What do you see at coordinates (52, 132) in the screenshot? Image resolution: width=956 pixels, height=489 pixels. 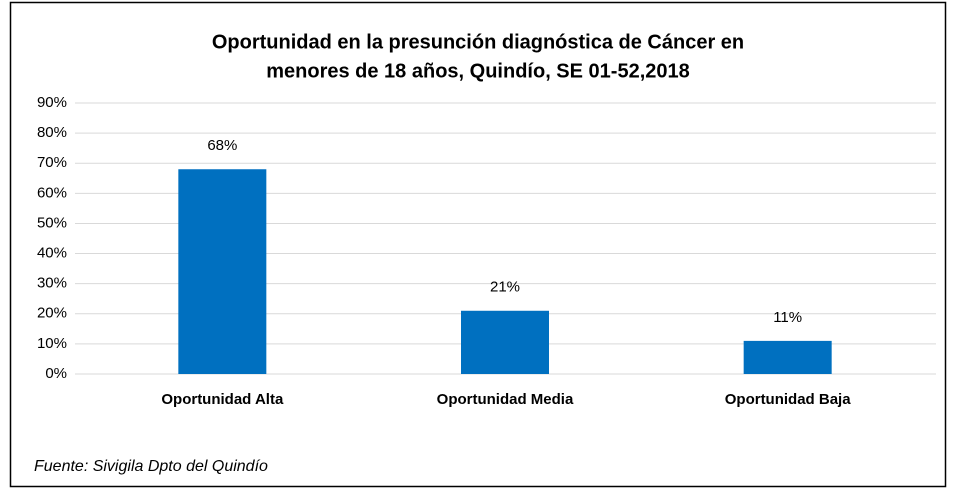 I see `y-tick-label: 80%` at bounding box center [52, 132].